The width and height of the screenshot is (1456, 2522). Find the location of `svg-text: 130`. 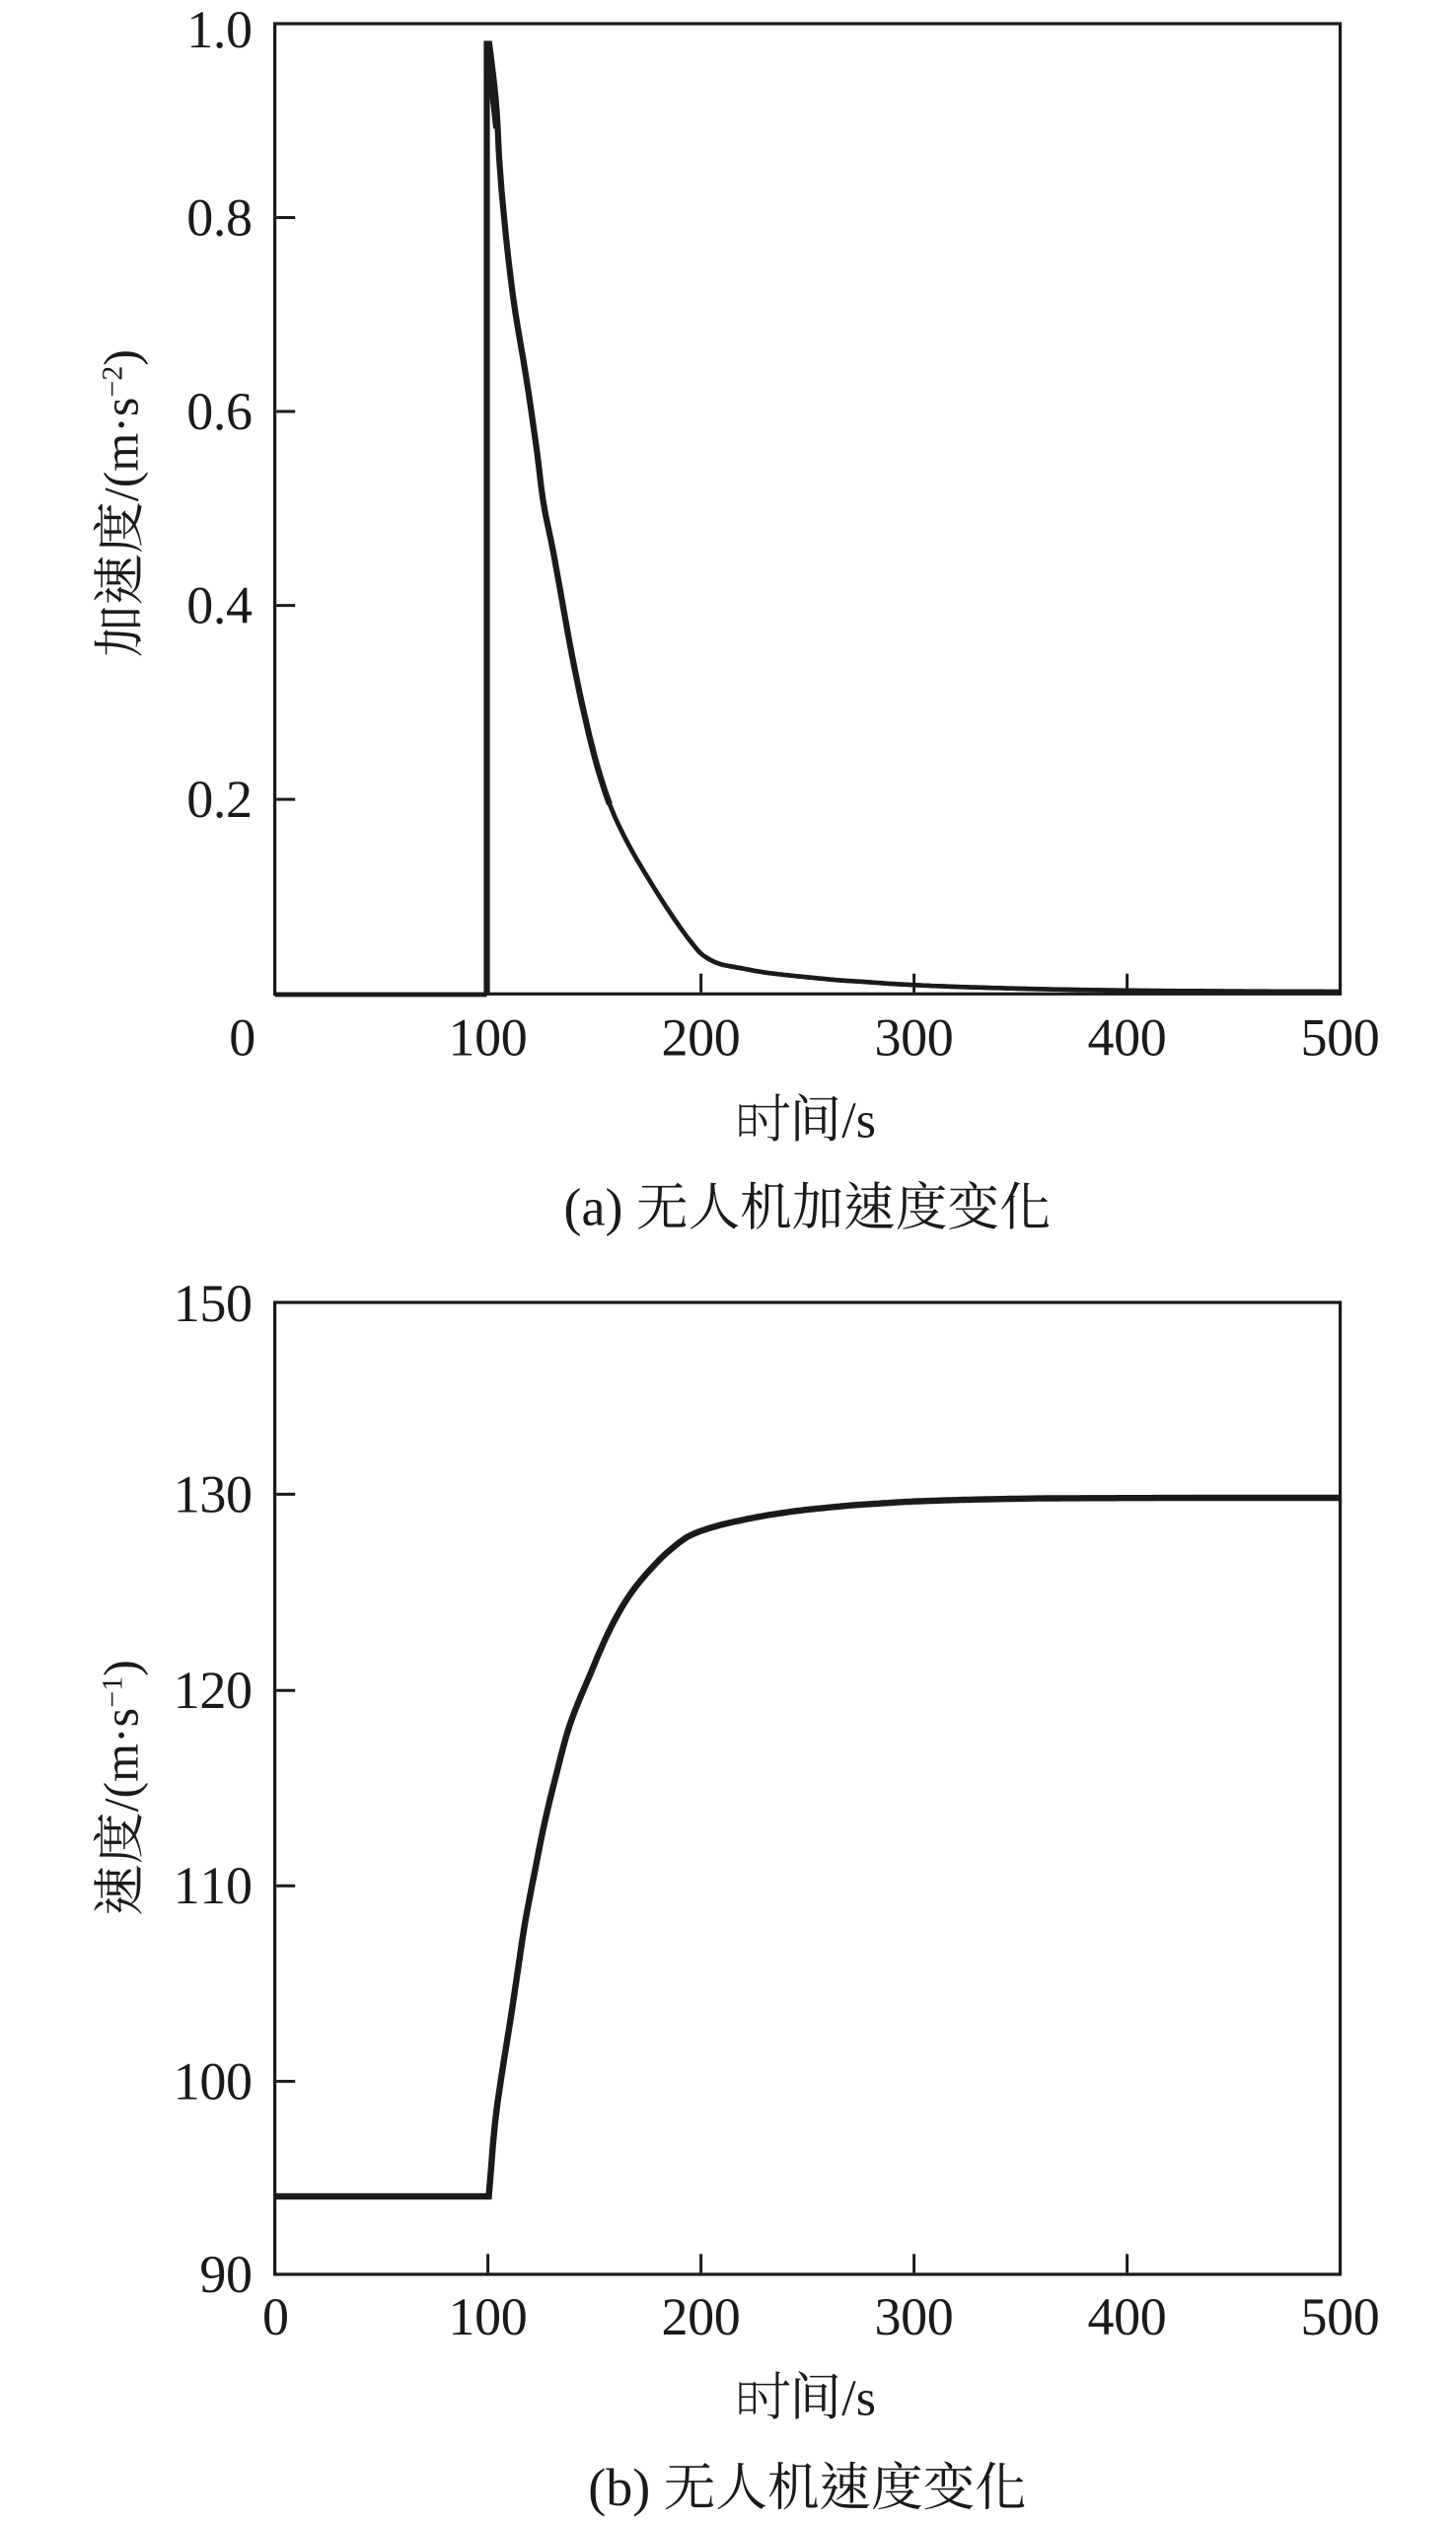

svg-text: 130 is located at coordinates (213, 1493).